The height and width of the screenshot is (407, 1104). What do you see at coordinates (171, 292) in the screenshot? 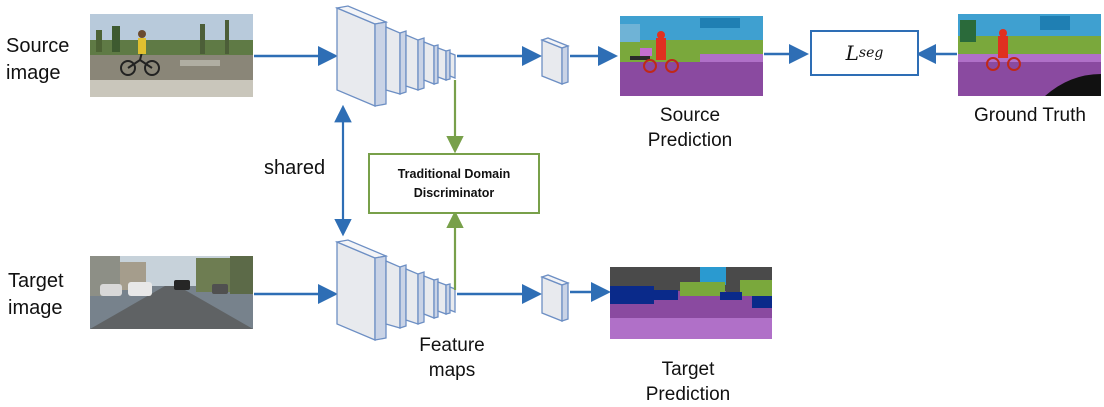
I see `target-image` at bounding box center [171, 292].